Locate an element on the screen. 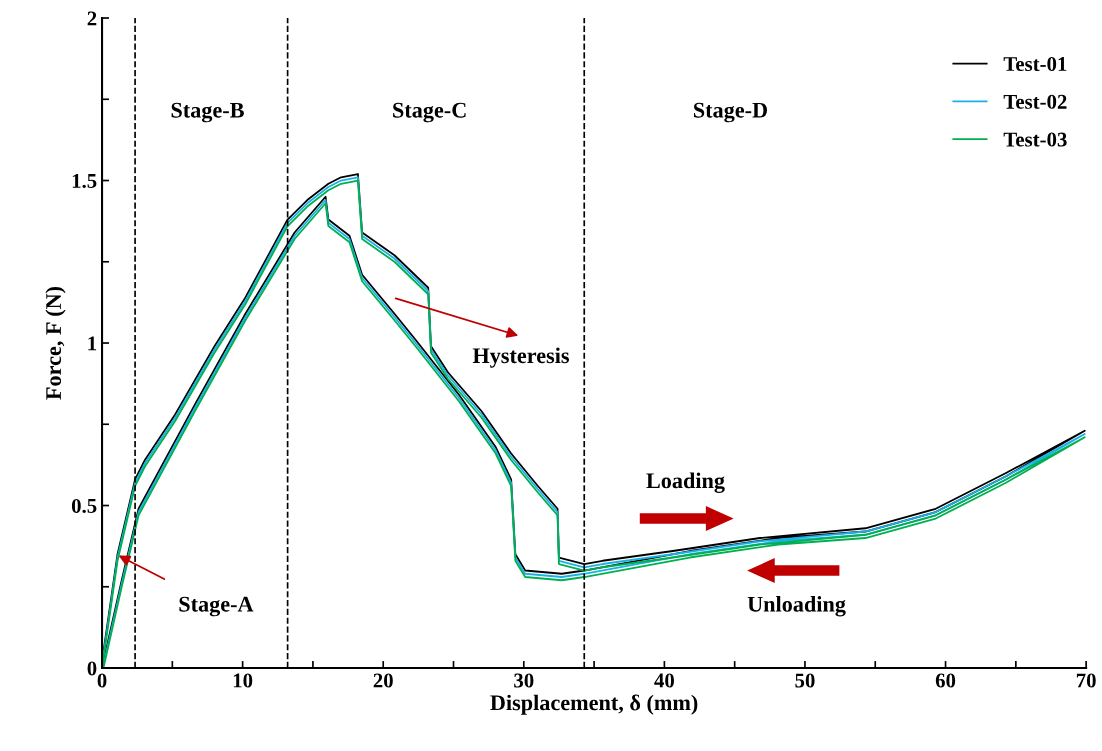 This screenshot has width=1102, height=751. legend-label: Test-01 is located at coordinates (1035, 64).